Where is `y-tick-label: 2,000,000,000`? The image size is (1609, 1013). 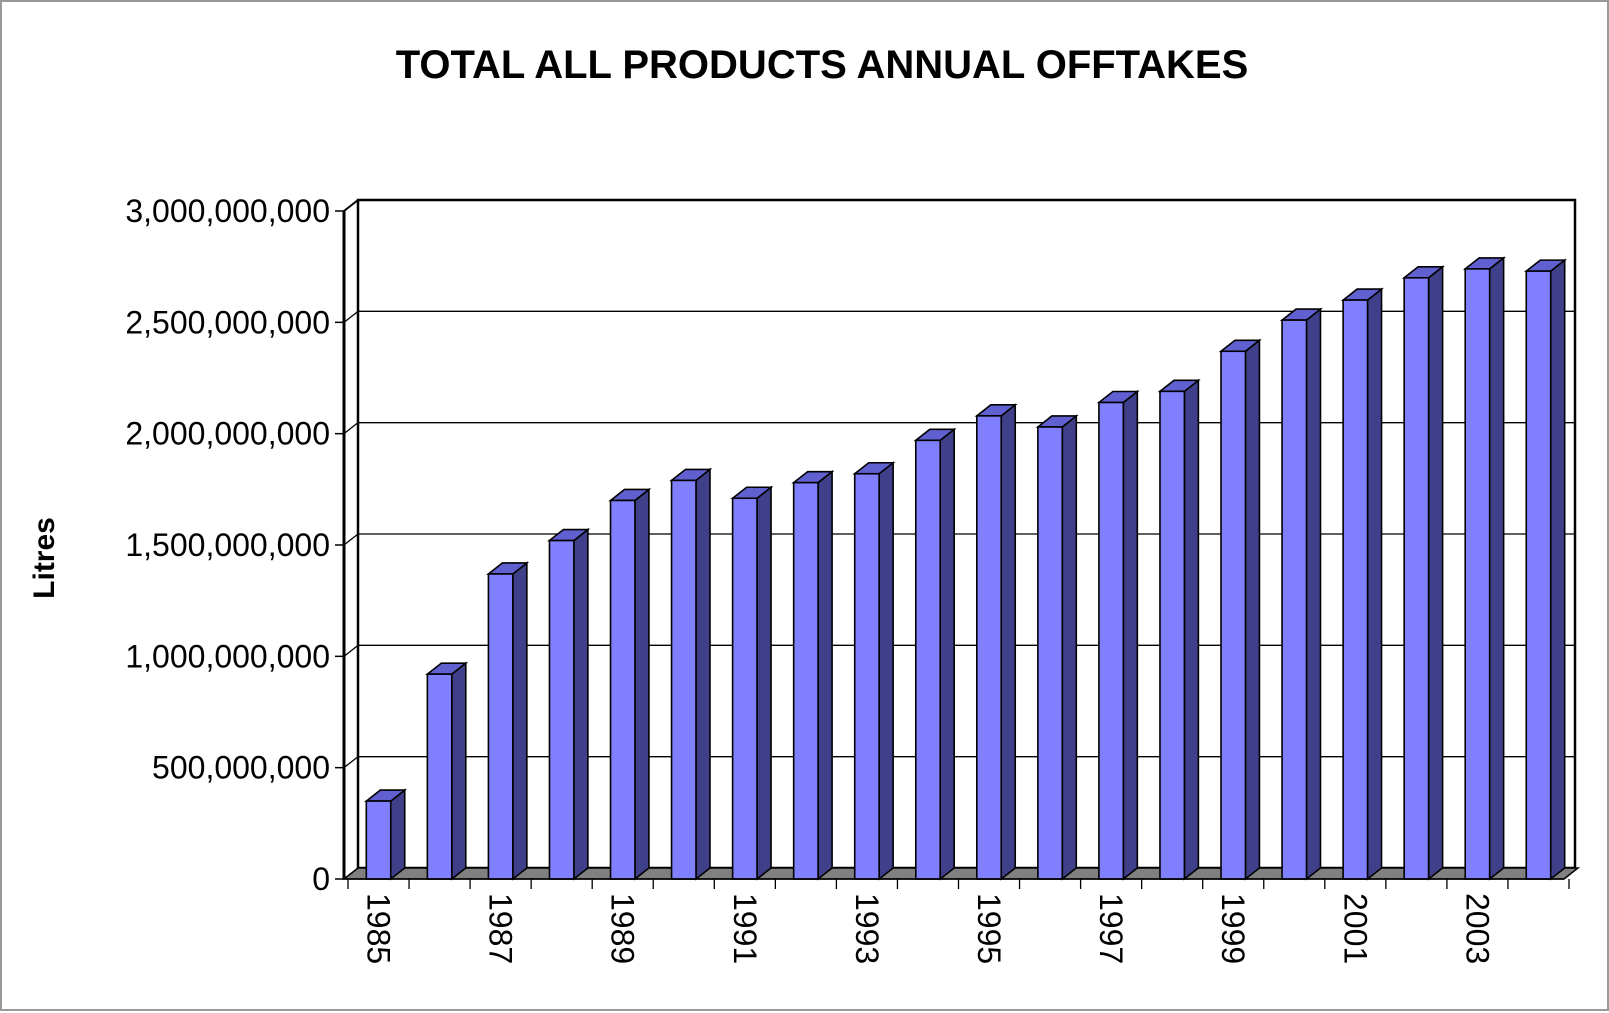 y-tick-label: 2,000,000,000 is located at coordinates (227, 434).